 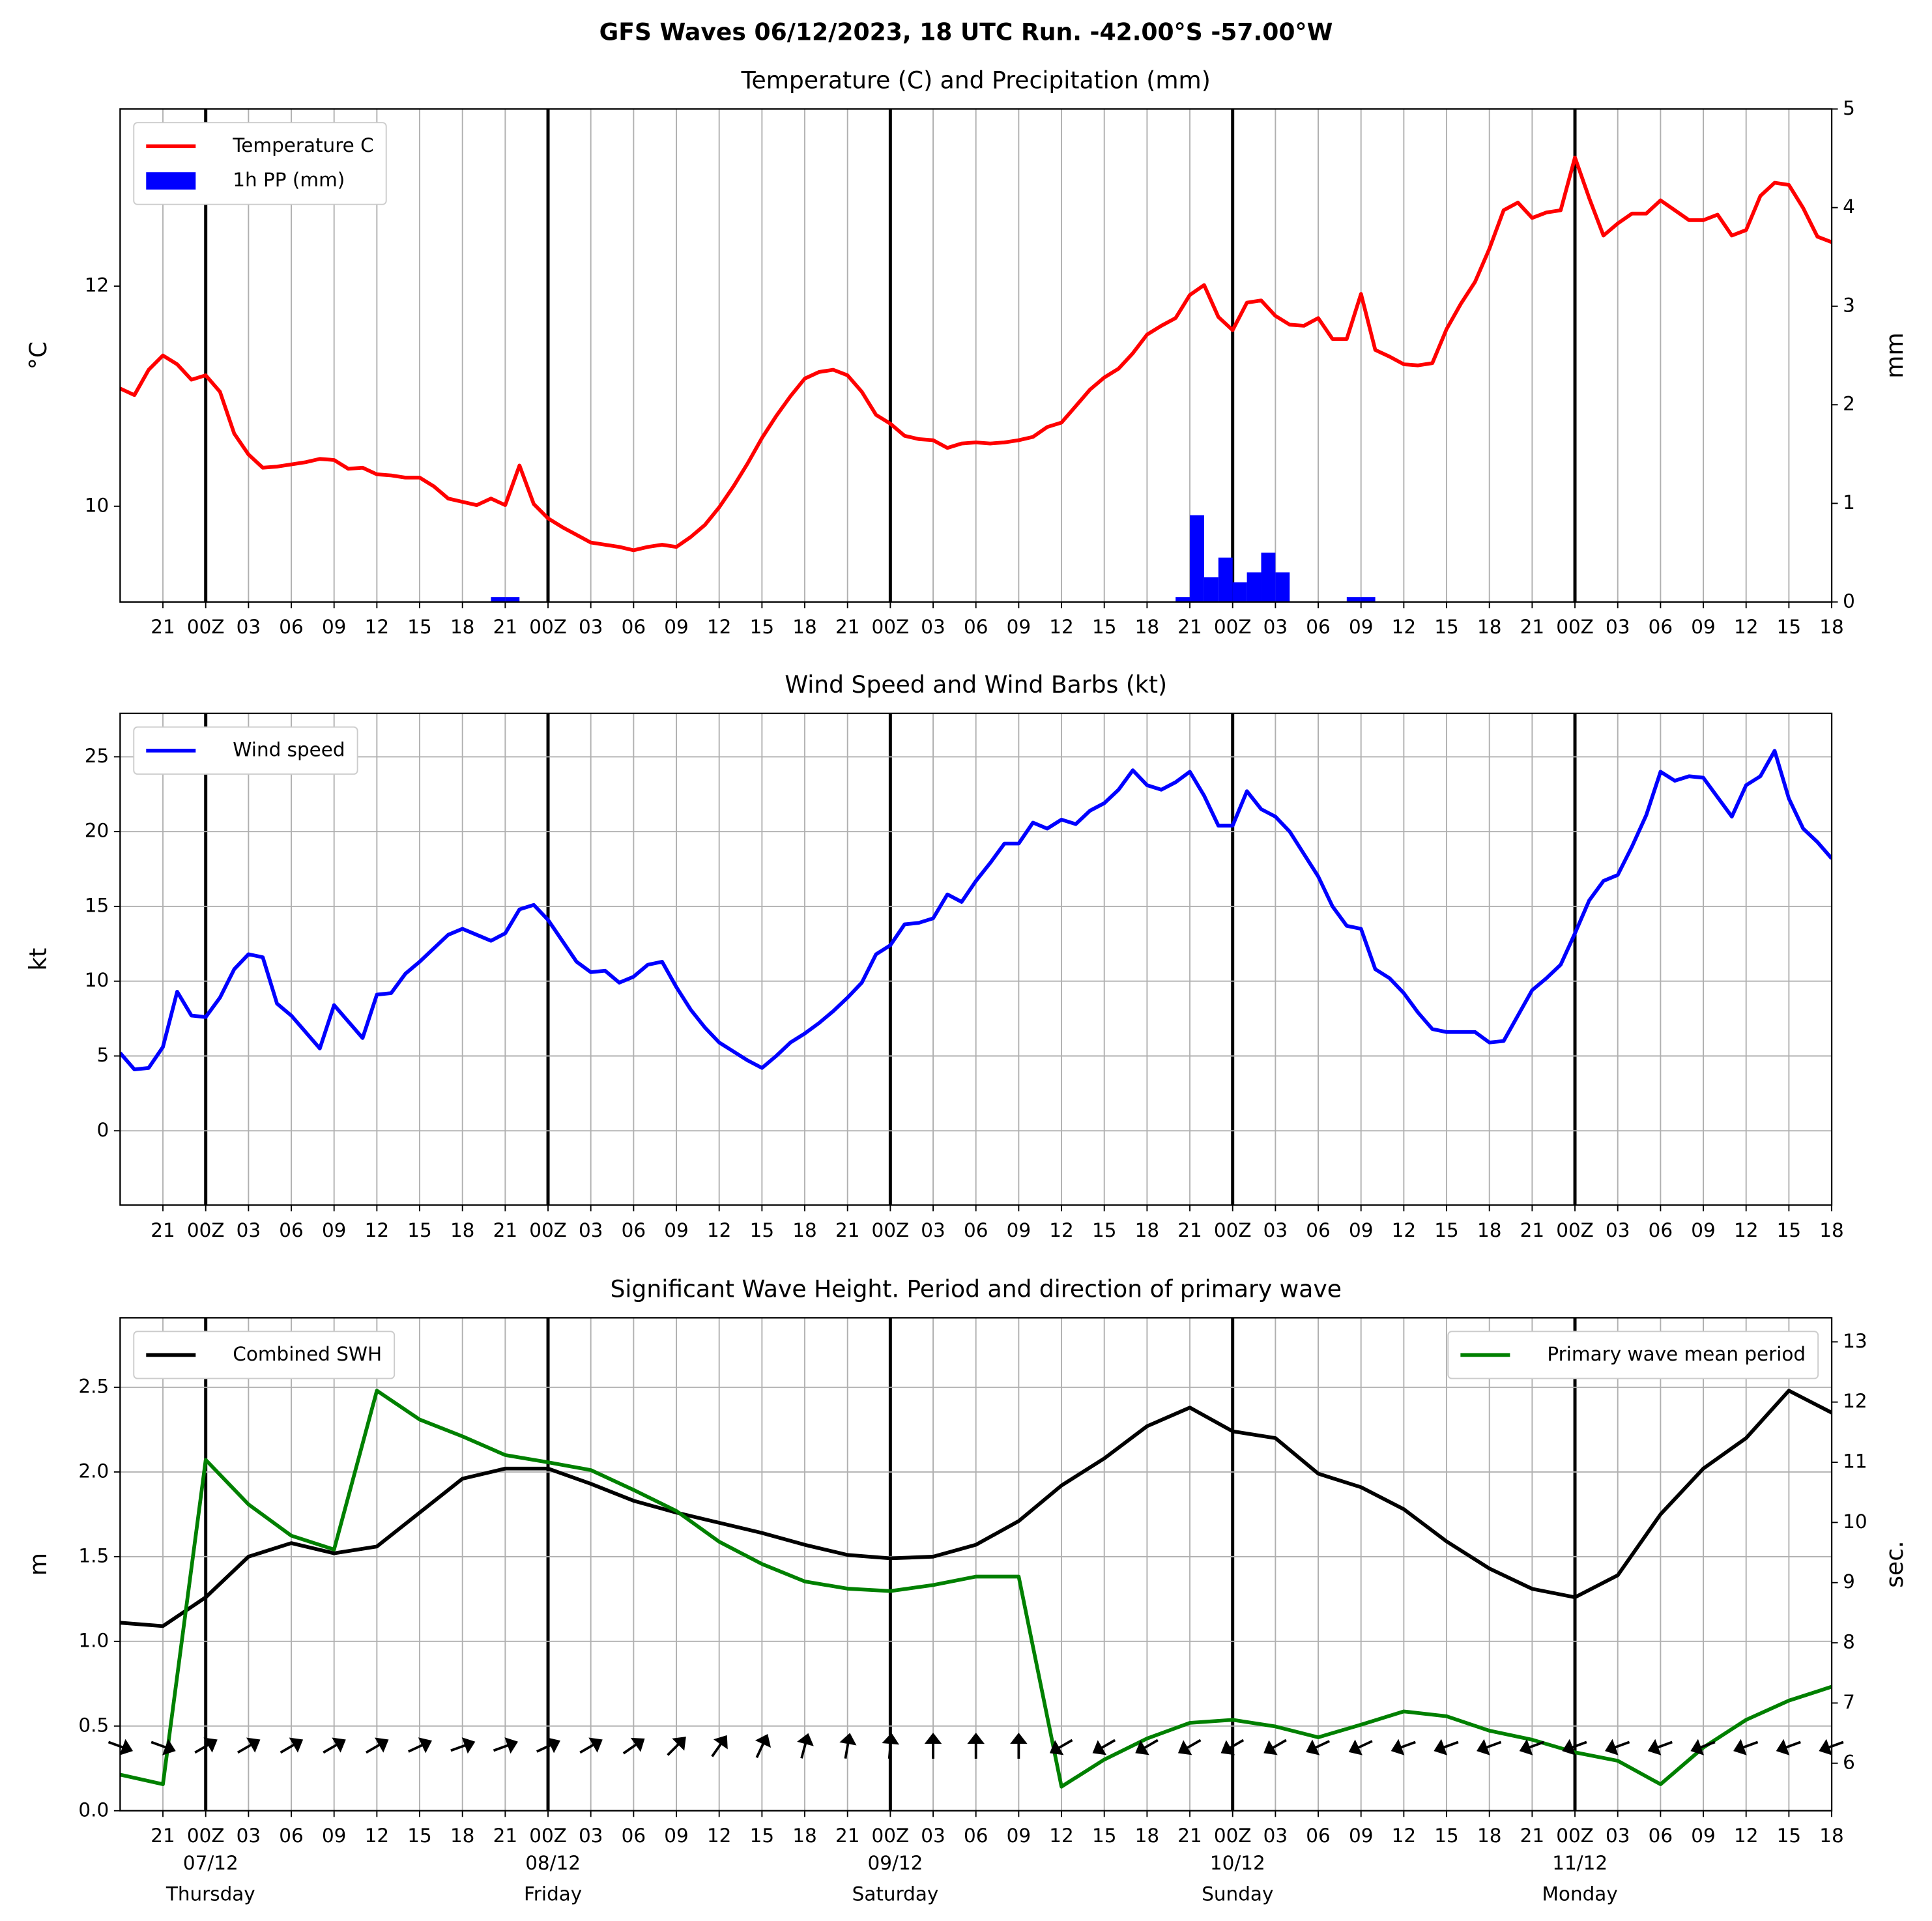 What do you see at coordinates (97, 756) in the screenshot?
I see `y-tick-label: 25` at bounding box center [97, 756].